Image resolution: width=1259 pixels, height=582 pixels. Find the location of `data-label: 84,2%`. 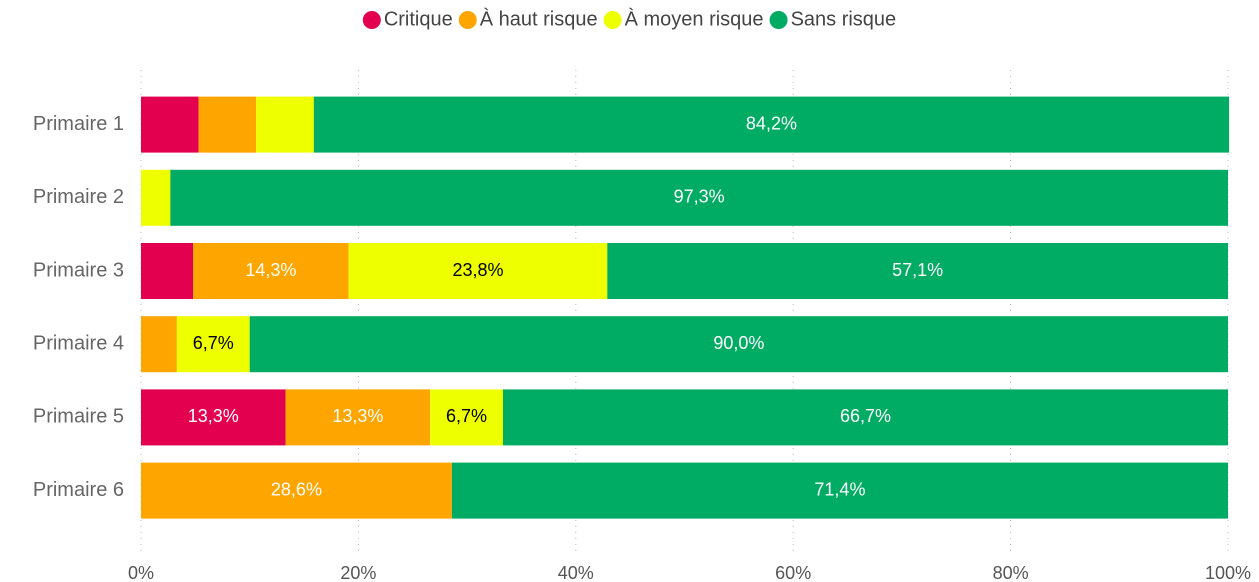

data-label: 84,2% is located at coordinates (771, 123).